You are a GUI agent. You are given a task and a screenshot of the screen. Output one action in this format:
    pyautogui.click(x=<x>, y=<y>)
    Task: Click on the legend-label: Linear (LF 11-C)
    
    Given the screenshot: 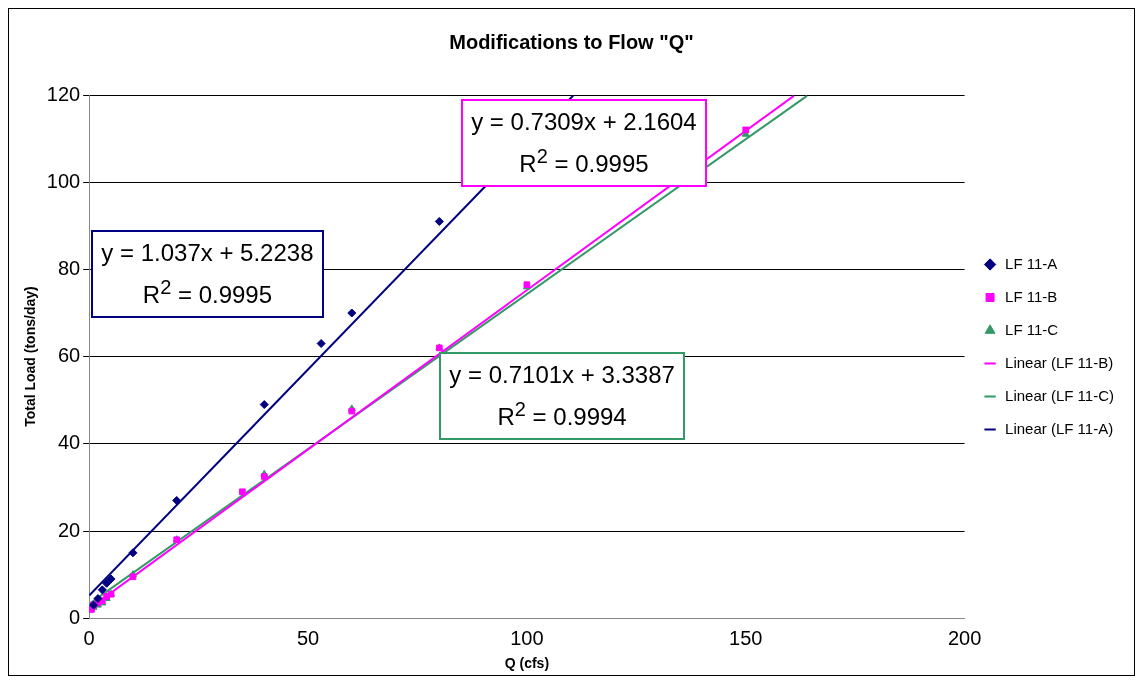 What is the action you would take?
    pyautogui.click(x=1060, y=395)
    